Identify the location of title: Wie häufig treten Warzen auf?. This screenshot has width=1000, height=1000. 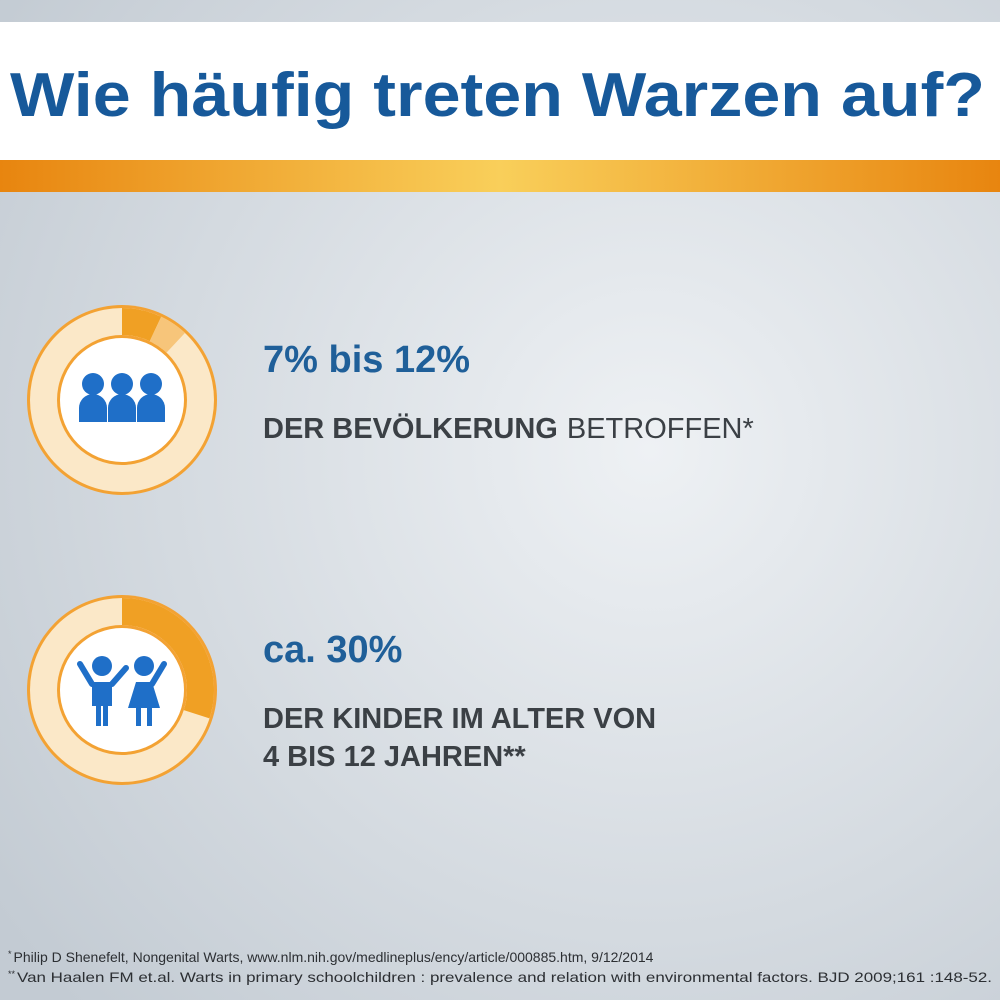
(497, 95).